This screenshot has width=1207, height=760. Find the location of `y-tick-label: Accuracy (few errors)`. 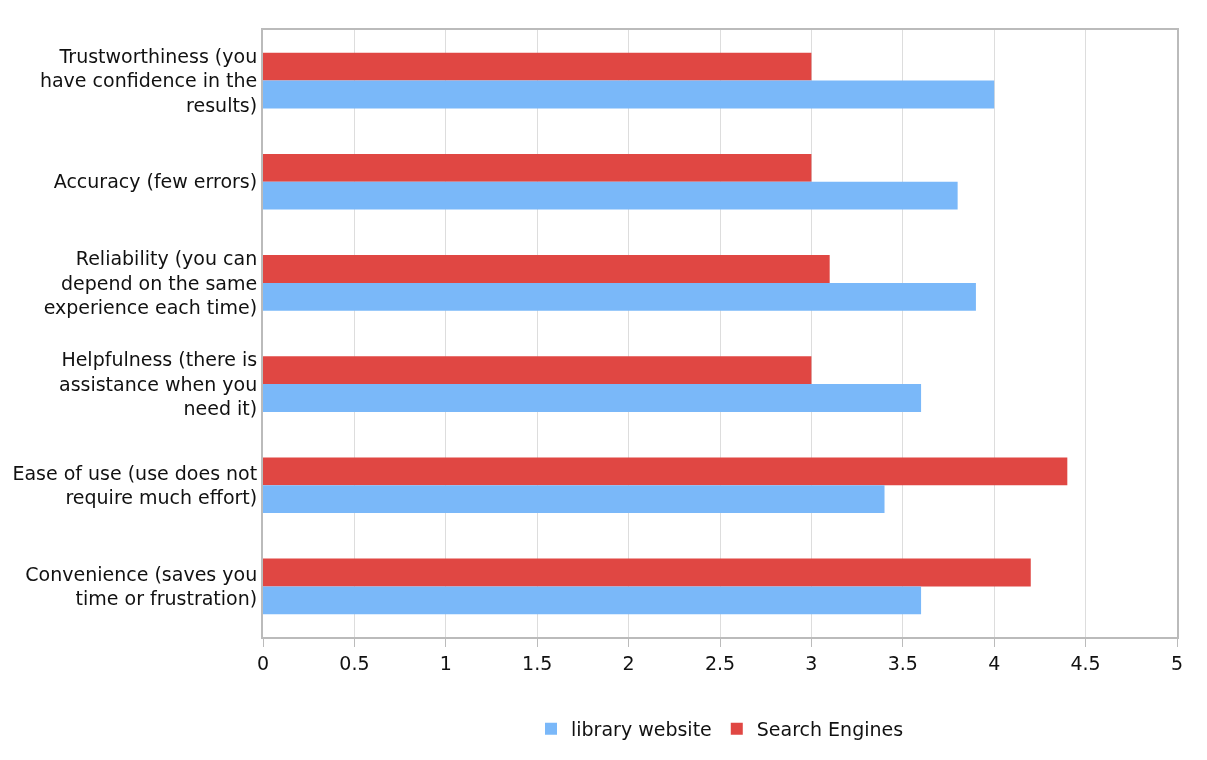

y-tick-label: Accuracy (few errors) is located at coordinates (155, 181).